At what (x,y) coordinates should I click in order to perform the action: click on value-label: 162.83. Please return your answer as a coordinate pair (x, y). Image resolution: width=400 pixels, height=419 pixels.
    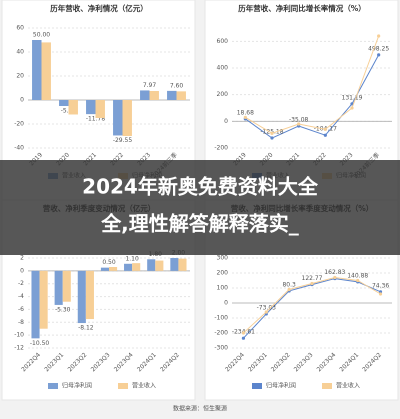
    Looking at the image, I should click on (334, 272).